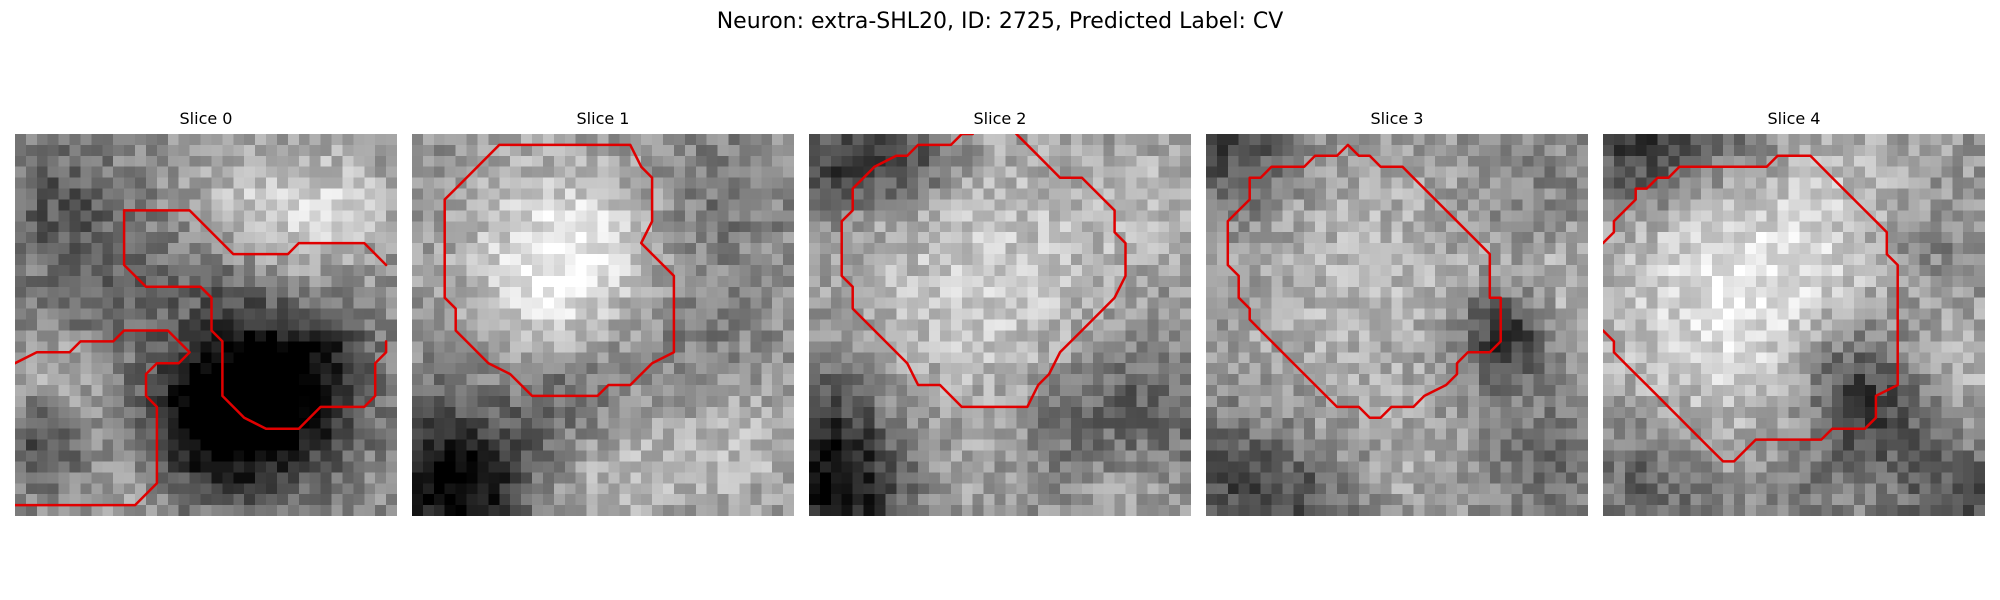 The height and width of the screenshot is (600, 2000). Describe the element at coordinates (206, 118) in the screenshot. I see `slice-title-0: Slice 0` at that location.